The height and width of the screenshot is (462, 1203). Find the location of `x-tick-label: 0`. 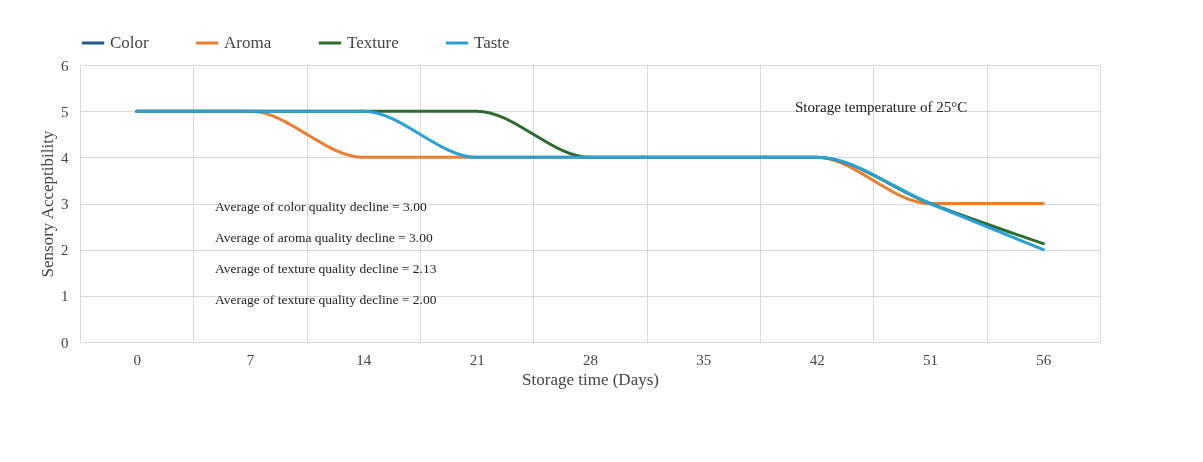

x-tick-label: 0 is located at coordinates (137, 359).